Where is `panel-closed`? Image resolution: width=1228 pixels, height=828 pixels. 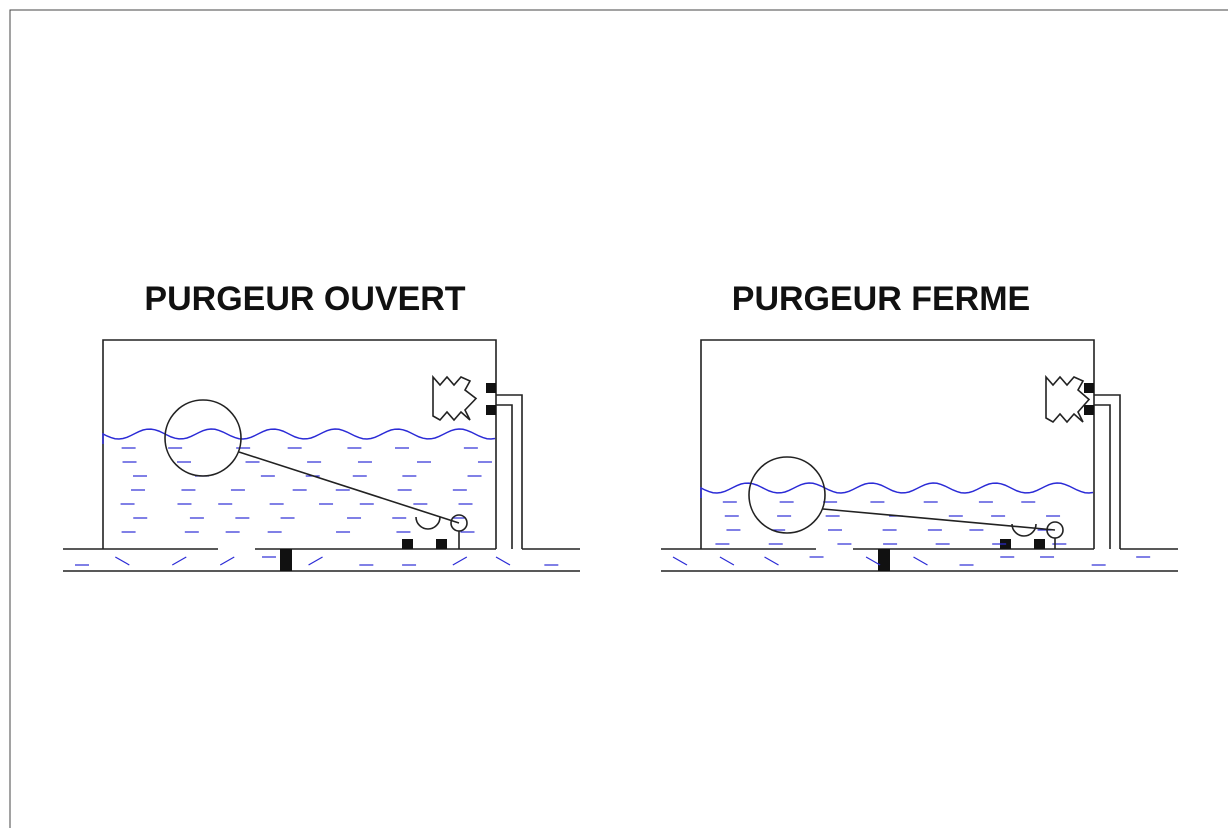
panel-closed is located at coordinates (919, 455).